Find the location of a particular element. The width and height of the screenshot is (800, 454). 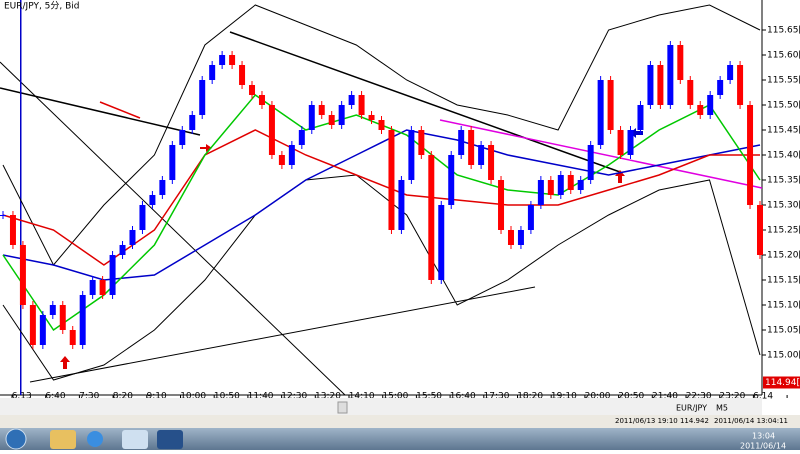

cursor-line is located at coordinates (21, 197).